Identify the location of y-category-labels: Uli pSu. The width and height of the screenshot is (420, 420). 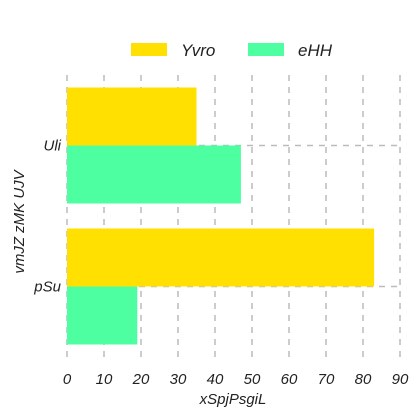
(47, 217).